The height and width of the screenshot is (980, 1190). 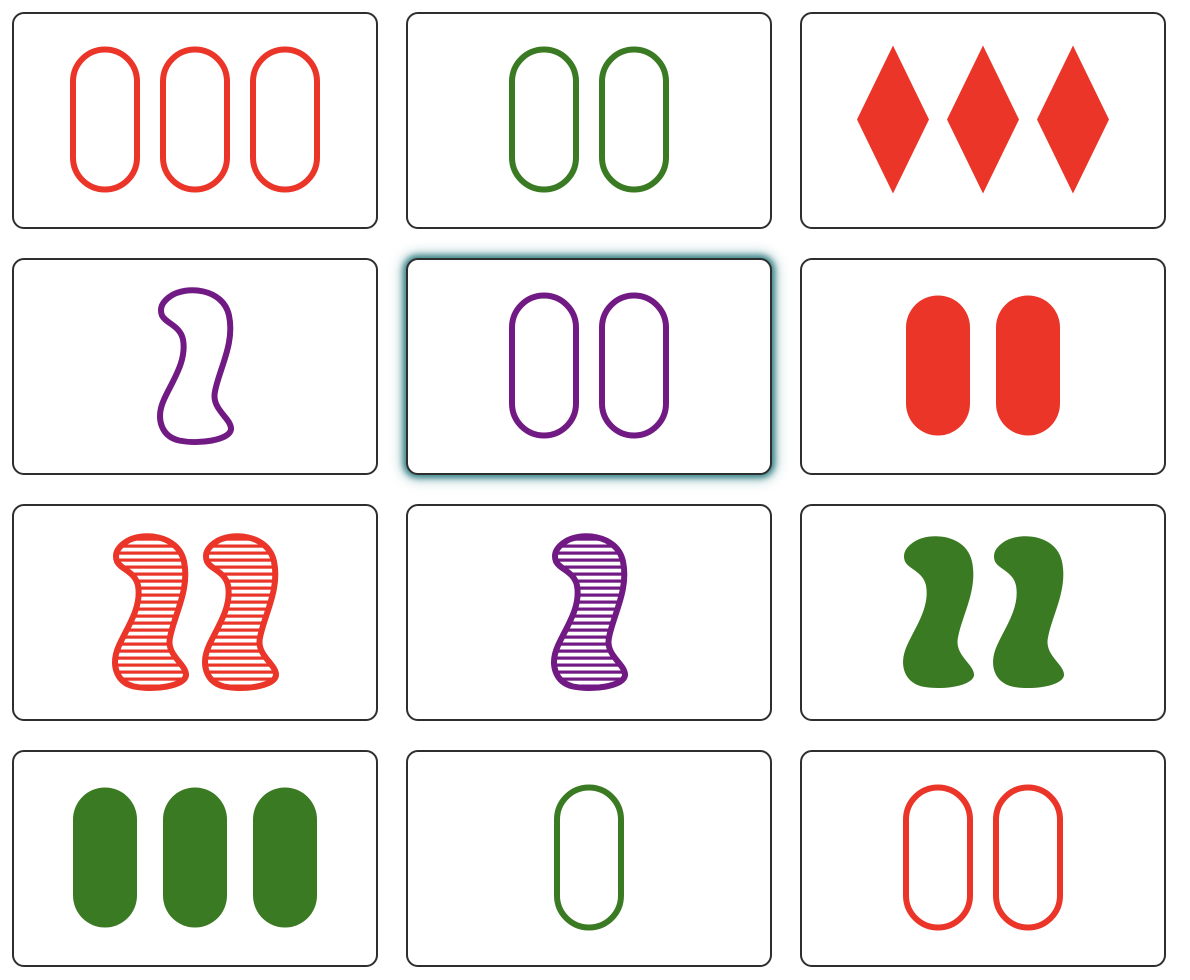 I want to click on squiggle-purple-striped-icon, so click(x=589, y=612).